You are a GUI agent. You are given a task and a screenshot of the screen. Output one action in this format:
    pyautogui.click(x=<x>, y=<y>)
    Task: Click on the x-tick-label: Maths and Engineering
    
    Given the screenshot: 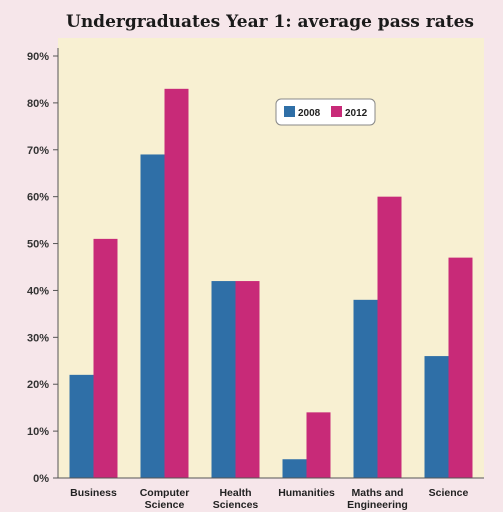 What is the action you would take?
    pyautogui.click(x=377, y=499)
    